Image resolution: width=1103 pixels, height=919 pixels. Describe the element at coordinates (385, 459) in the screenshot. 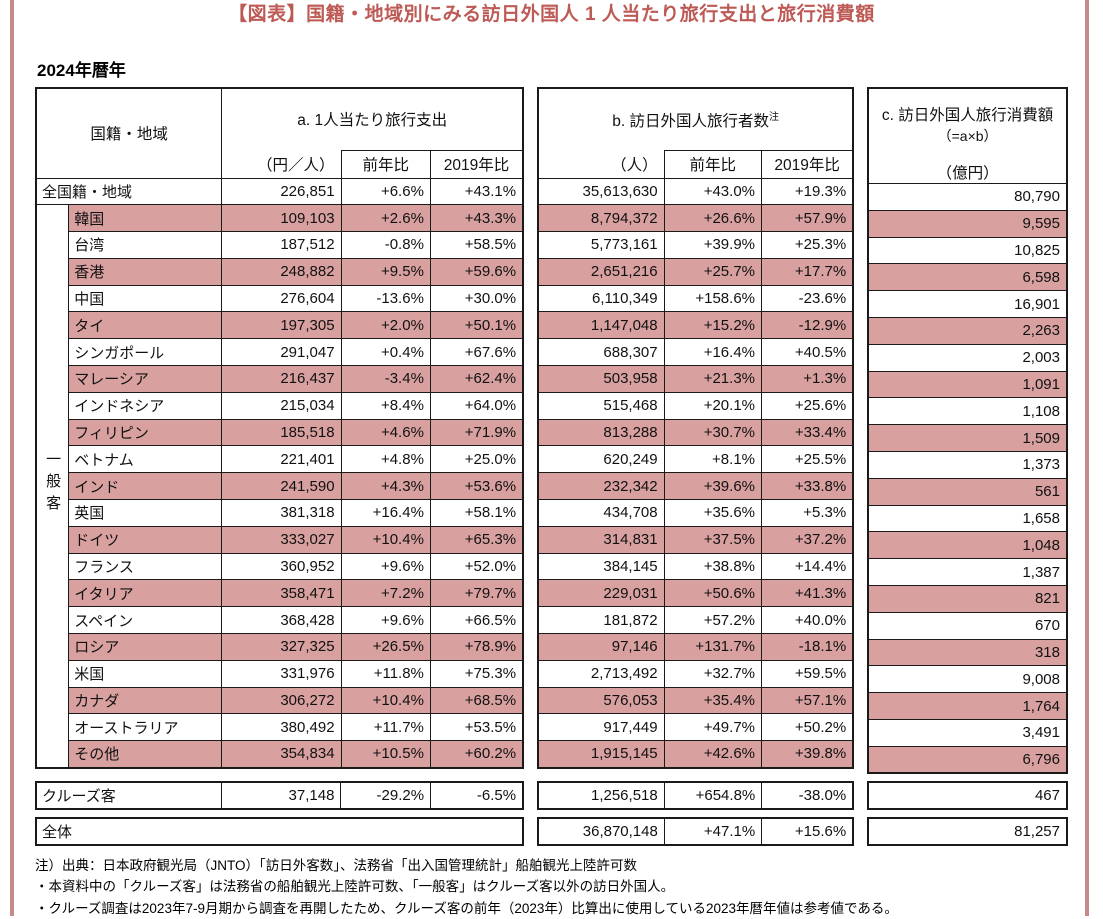

I see `a-yoy-cell: +4.8%` at that location.